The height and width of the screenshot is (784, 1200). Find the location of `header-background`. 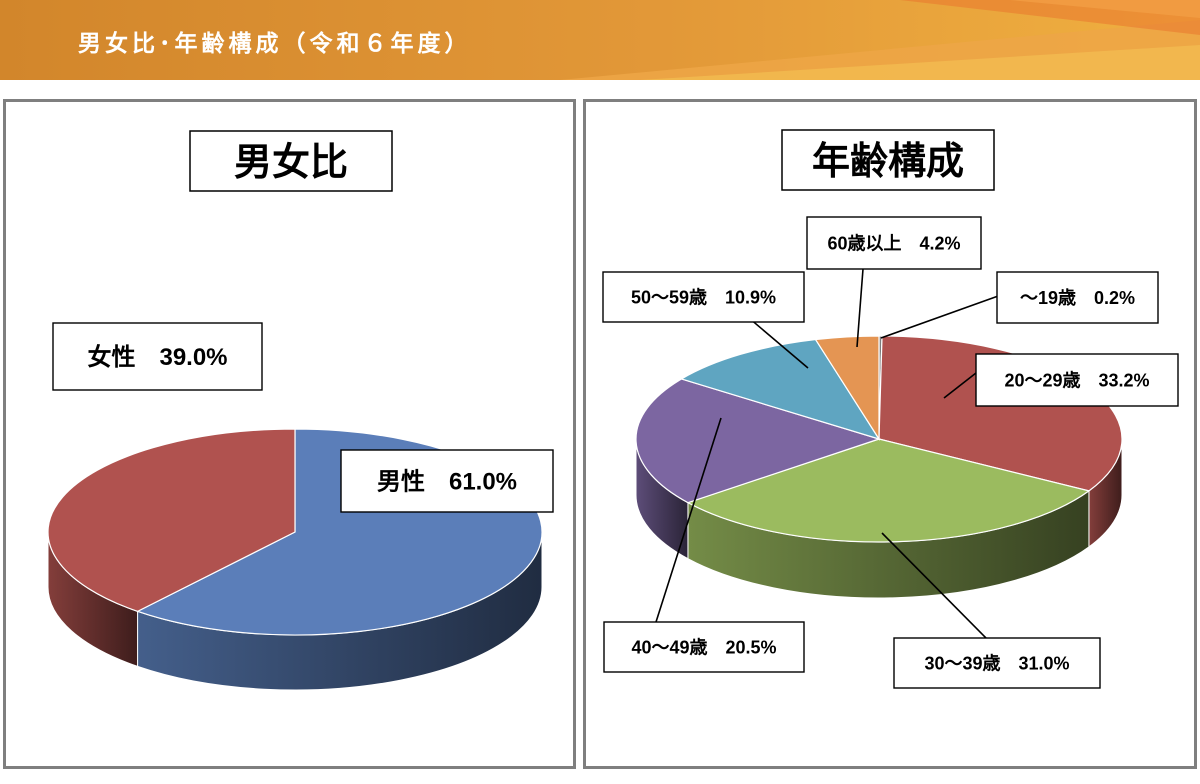

header-background is located at coordinates (600, 40).